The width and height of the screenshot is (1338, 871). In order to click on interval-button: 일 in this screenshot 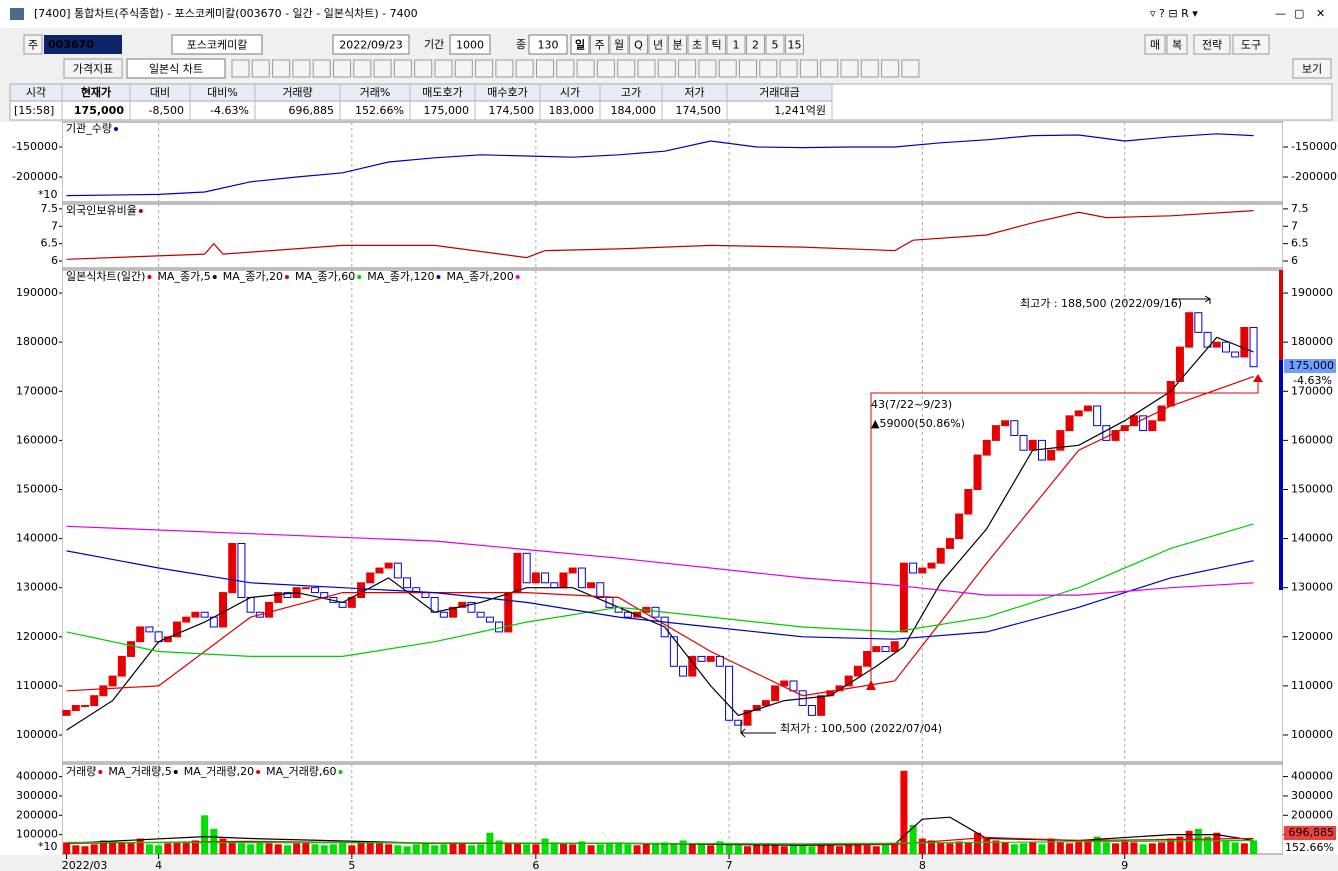, I will do `click(580, 45)`.